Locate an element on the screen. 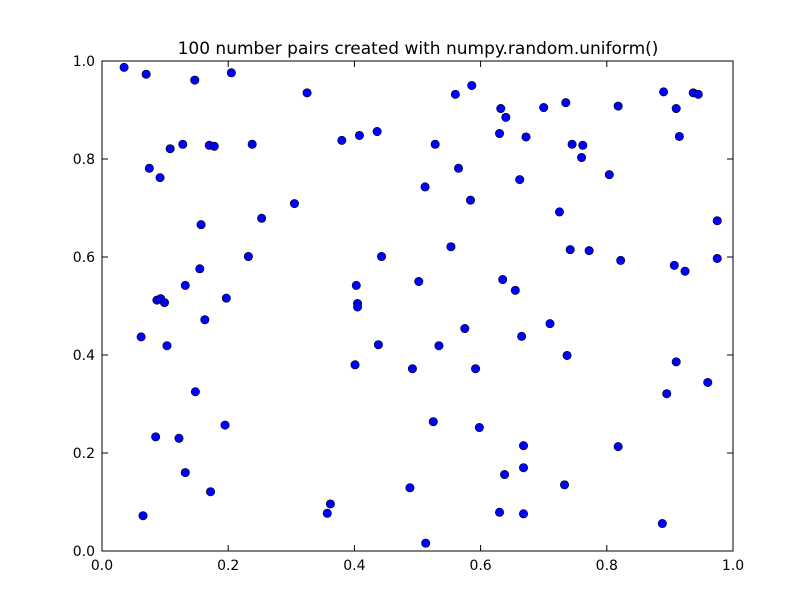  y-tick-label: 0.6 is located at coordinates (84, 258).